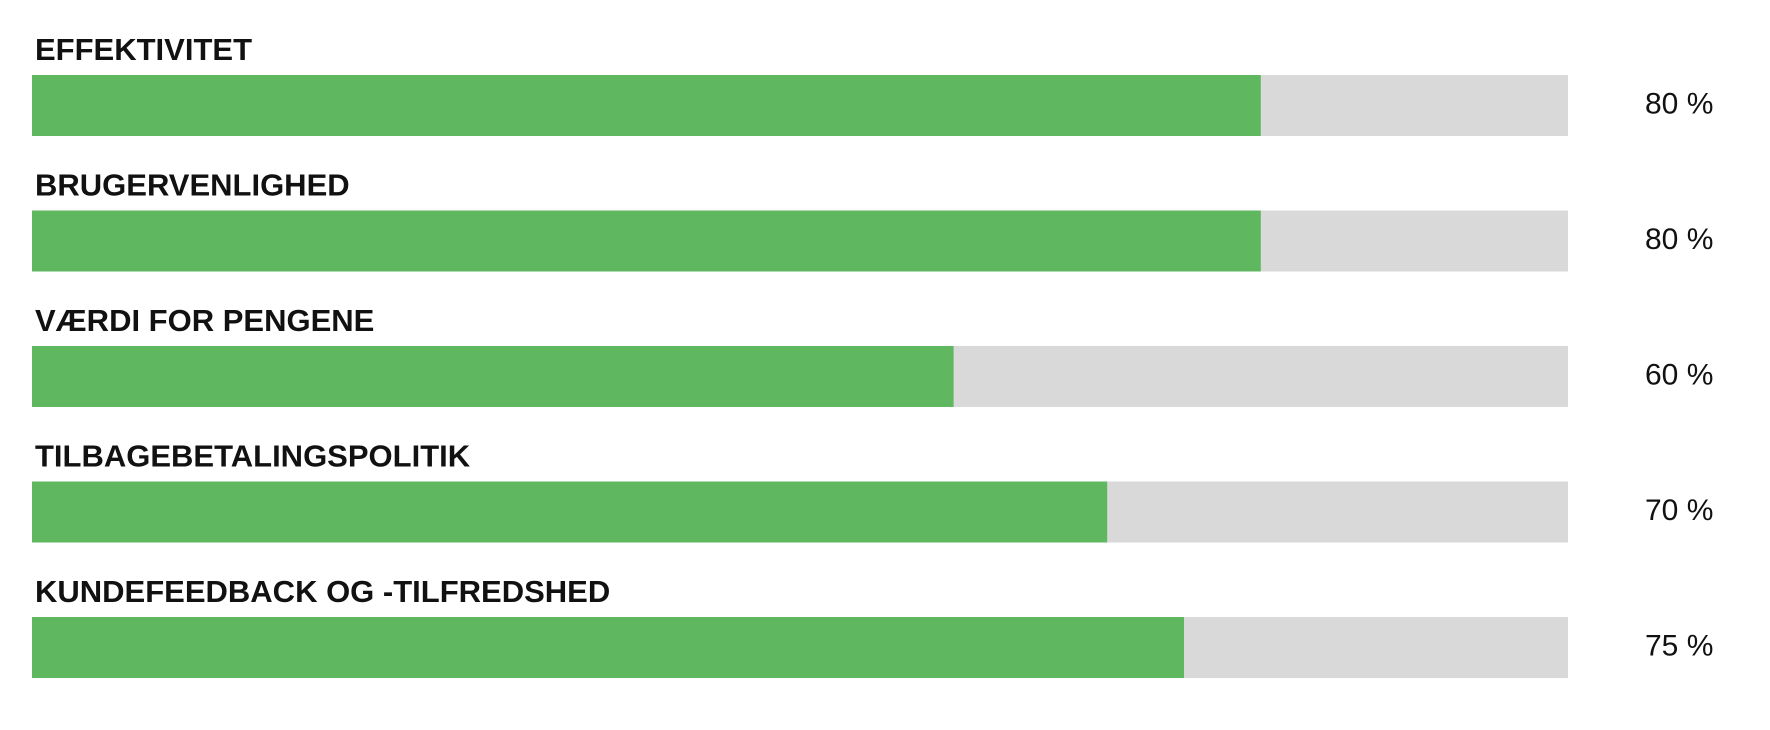 The image size is (1770, 730). Describe the element at coordinates (204, 320) in the screenshot. I see `category-label: VÆRDI FOR PENGENE` at that location.